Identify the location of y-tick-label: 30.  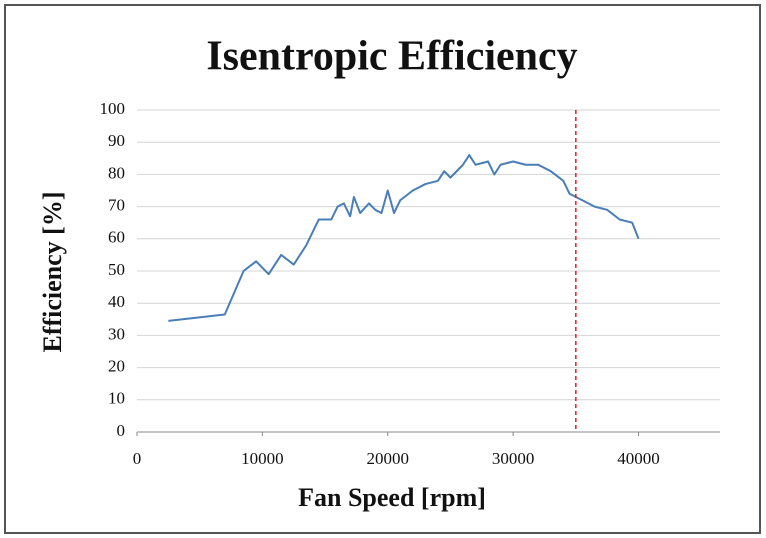
(116, 333).